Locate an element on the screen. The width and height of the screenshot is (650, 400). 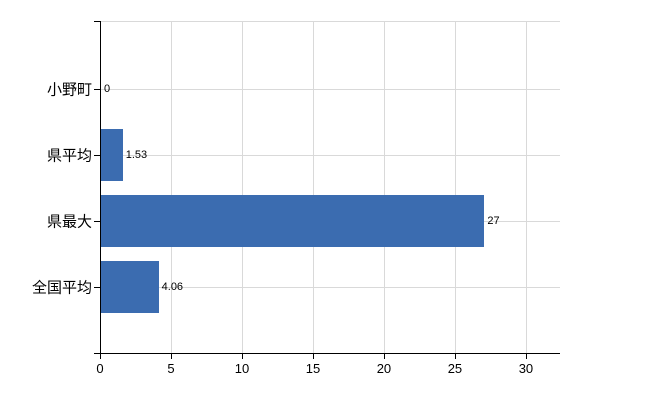
x-tick-label-25: 25 is located at coordinates (455, 368).